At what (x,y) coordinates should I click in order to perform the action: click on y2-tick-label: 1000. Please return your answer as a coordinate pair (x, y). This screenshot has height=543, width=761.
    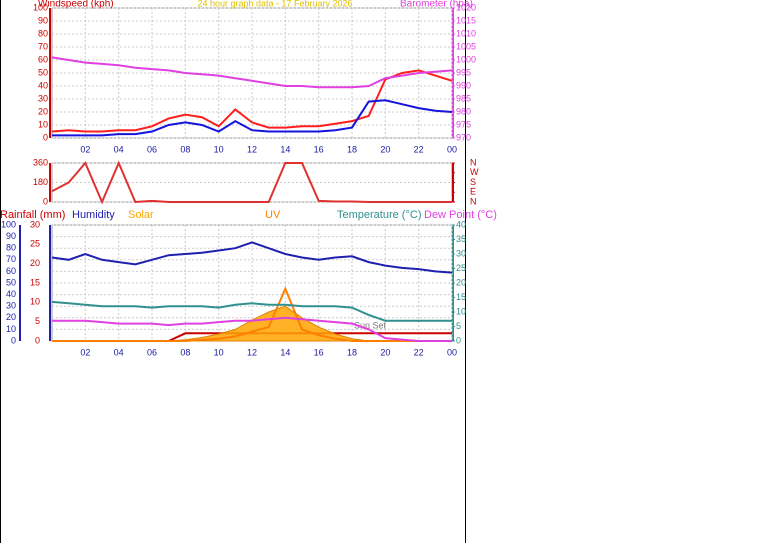
    Looking at the image, I should click on (466, 59).